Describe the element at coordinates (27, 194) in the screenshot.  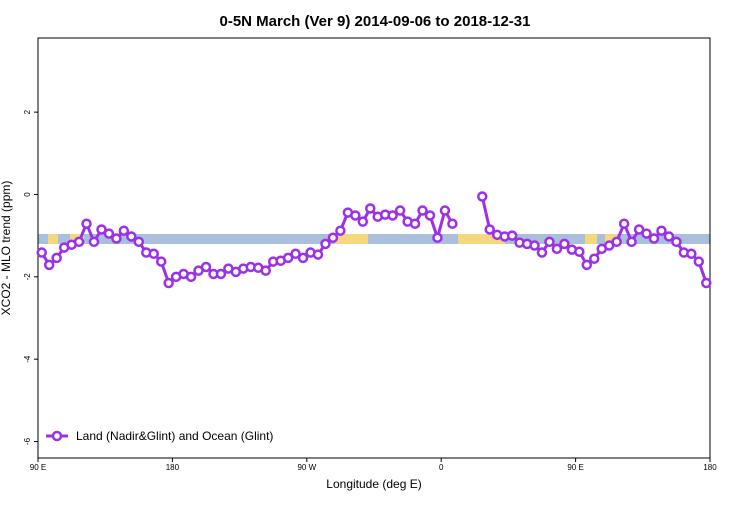
I see `y-tick-label: 0` at that location.